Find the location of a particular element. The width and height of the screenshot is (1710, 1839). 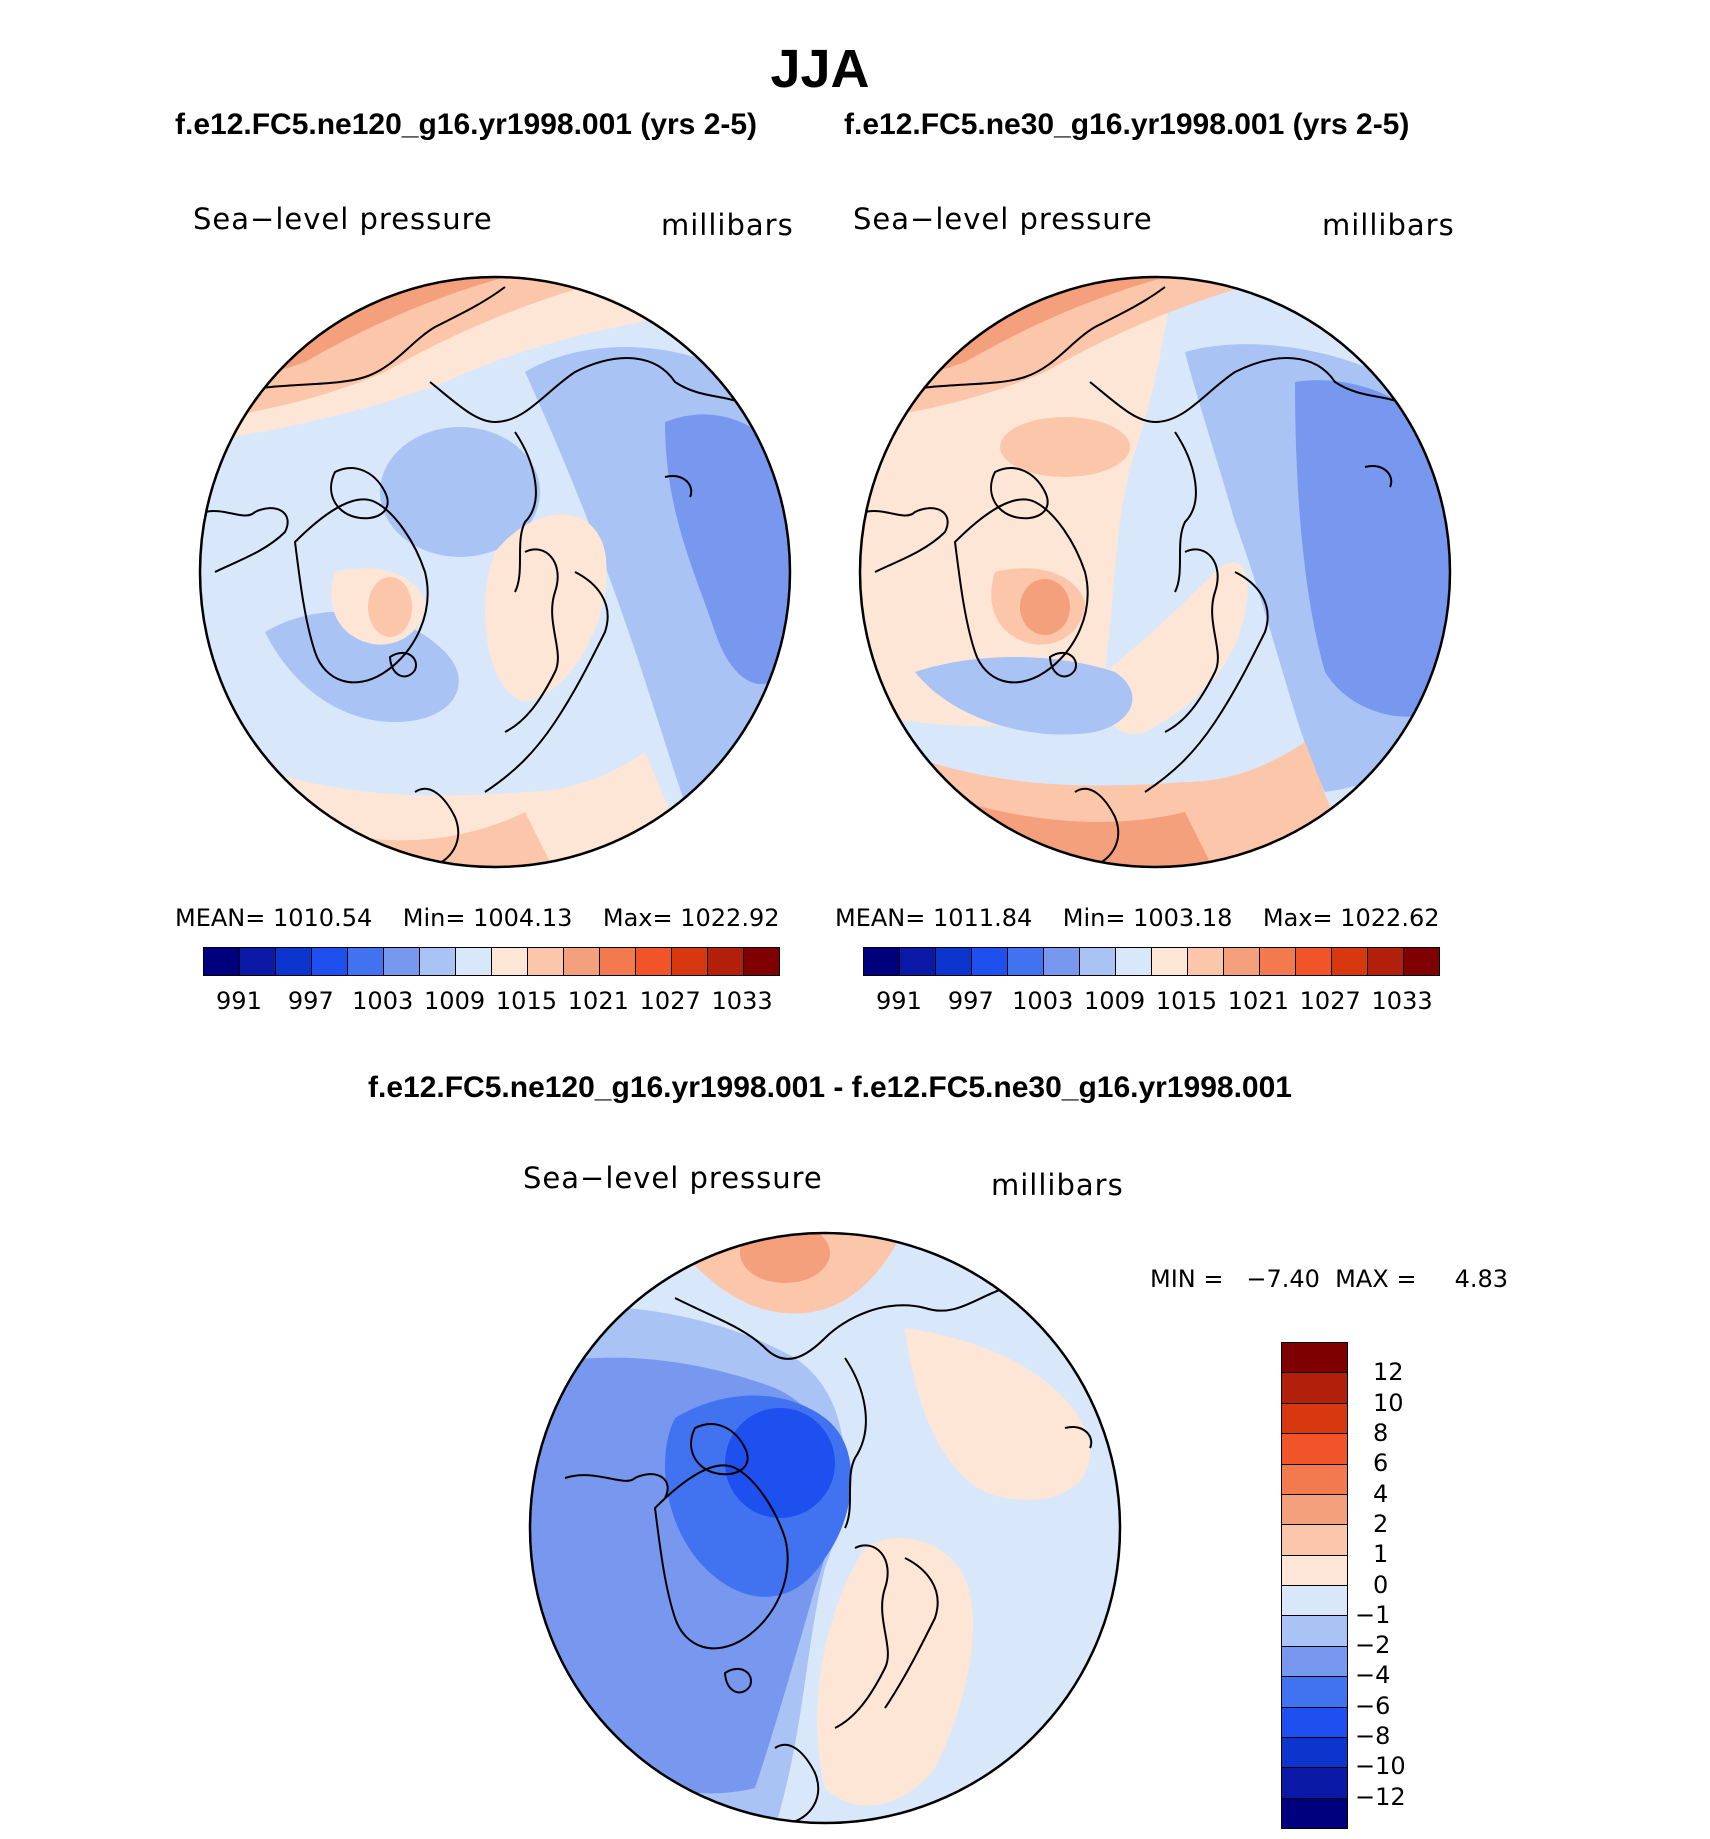

difference-polar-map is located at coordinates (825, 1528).